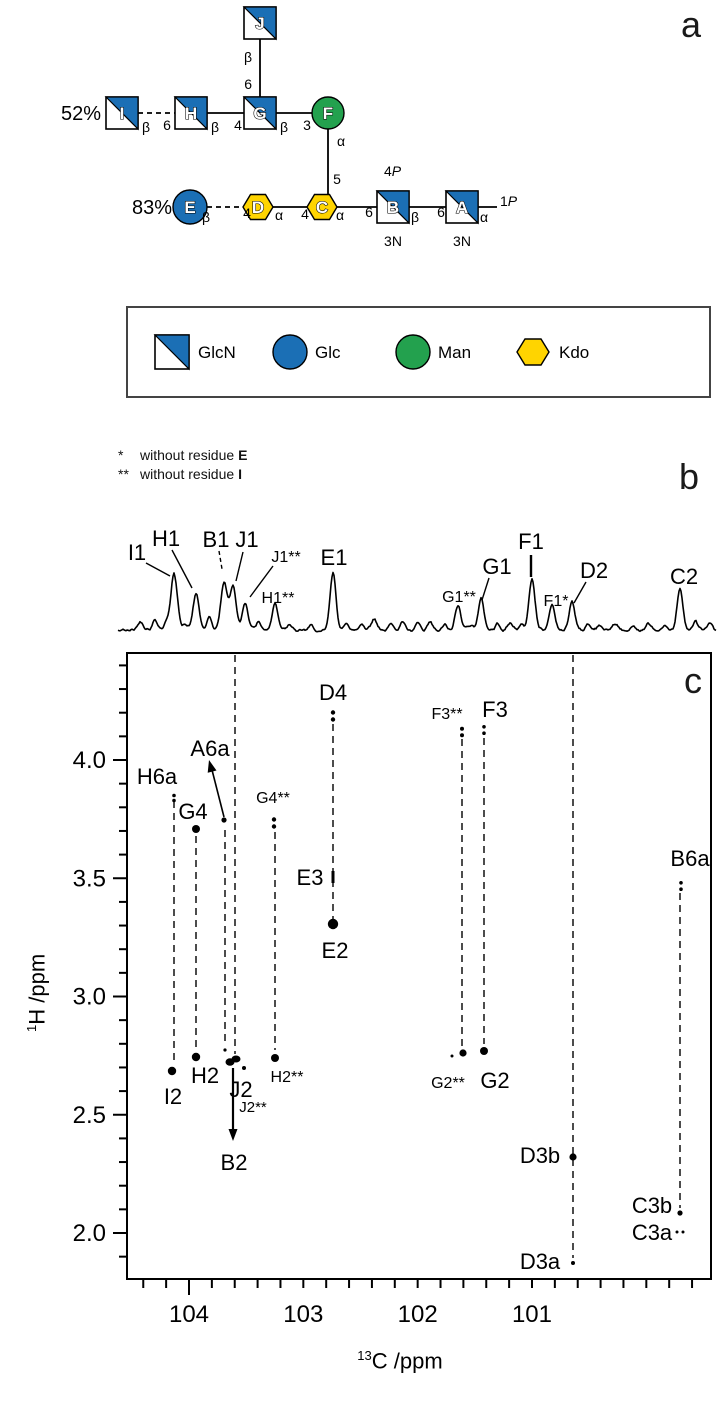  Describe the element at coordinates (461, 207) in the screenshot. I see `glcn-triangle-A` at that location.